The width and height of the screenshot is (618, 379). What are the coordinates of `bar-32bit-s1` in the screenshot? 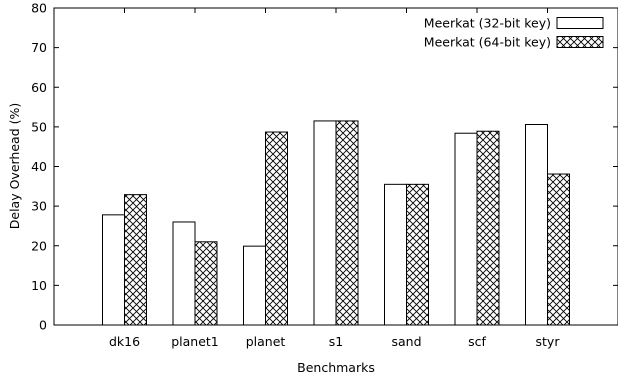 It's located at (325, 223).